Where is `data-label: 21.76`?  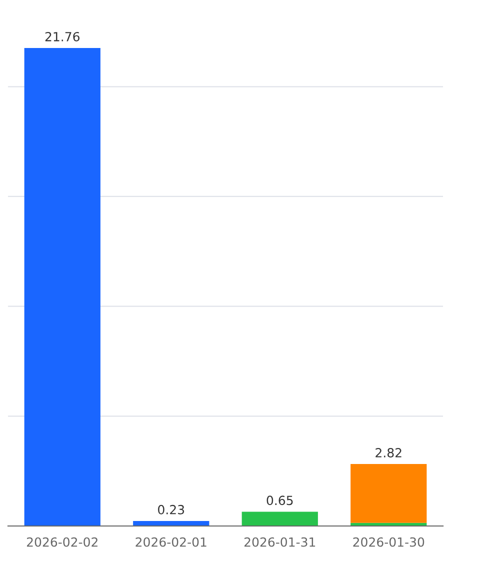 data-label: 21.76 is located at coordinates (62, 37).